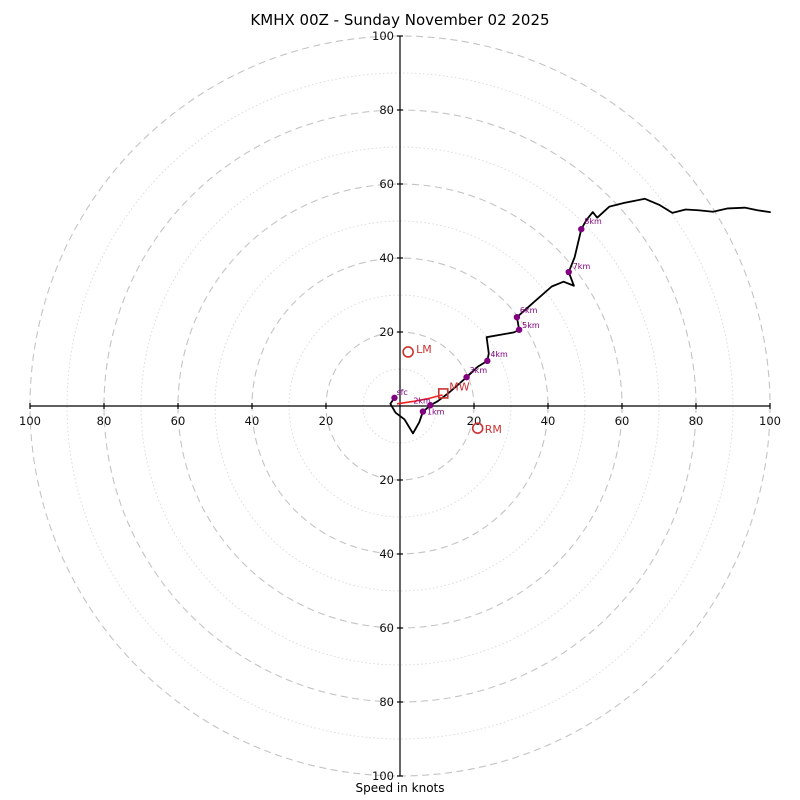 The height and width of the screenshot is (800, 800). I want to click on height-marker-label-5km: 5km, so click(531, 325).